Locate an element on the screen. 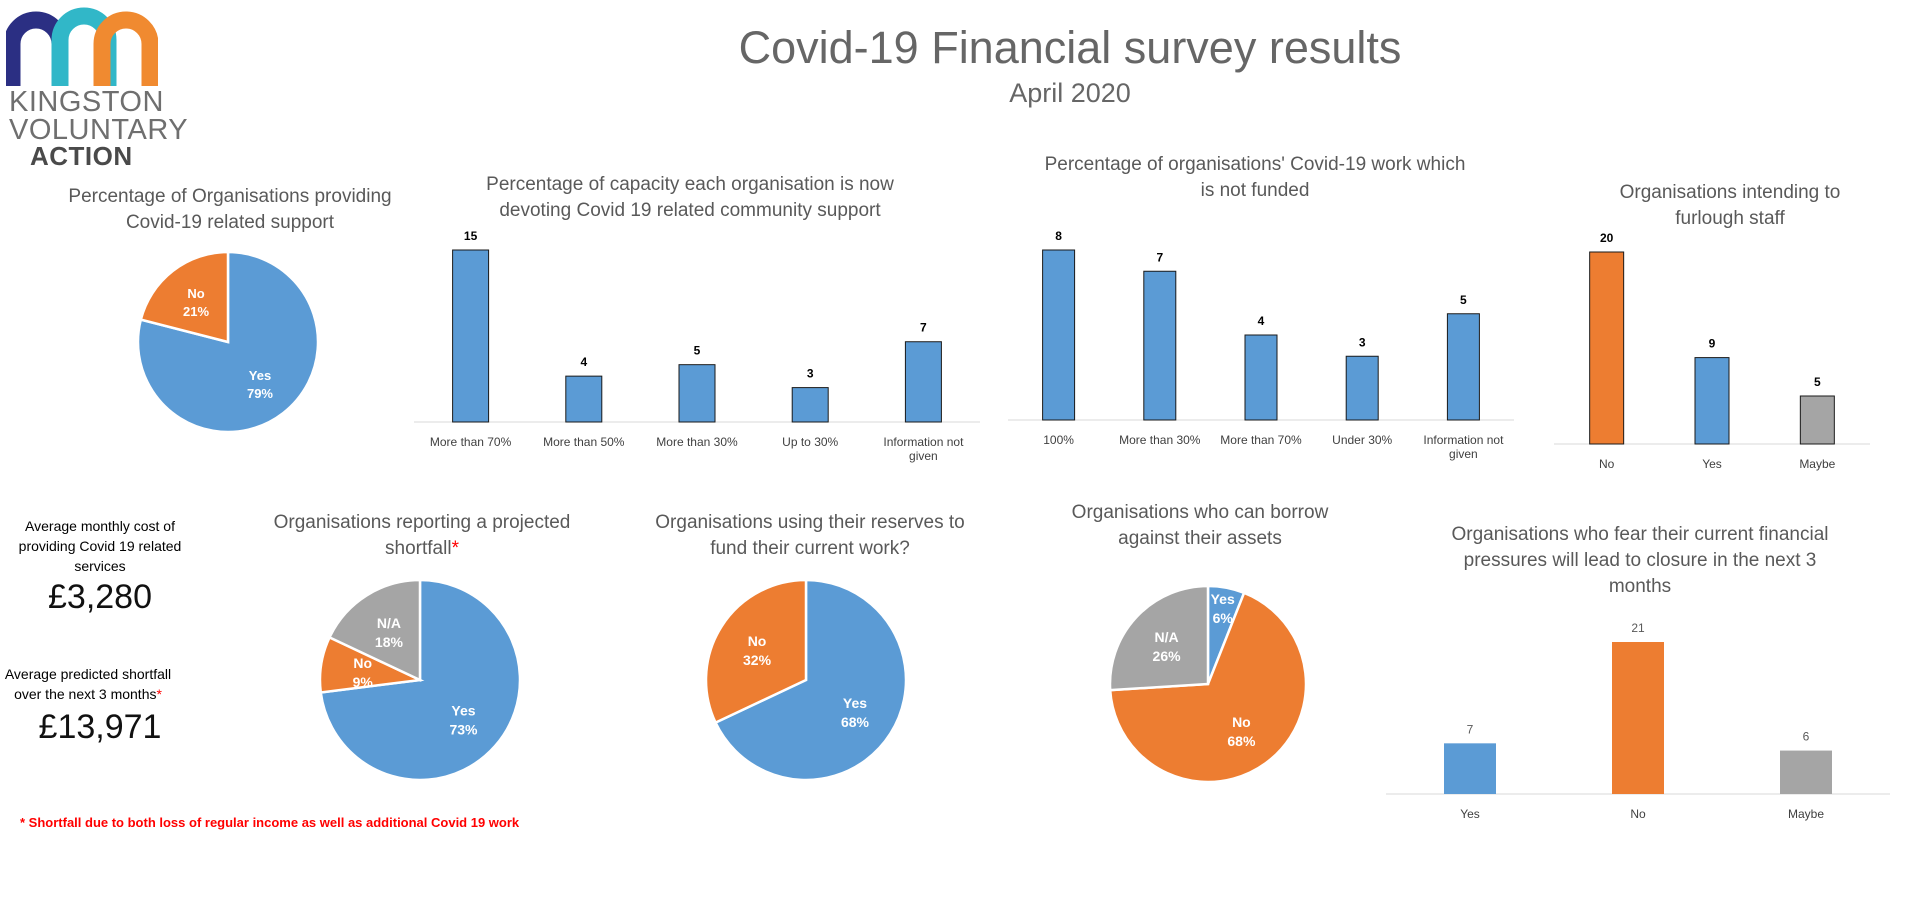 The width and height of the screenshot is (1920, 916). x-tick-label: Up to 30% is located at coordinates (810, 442).